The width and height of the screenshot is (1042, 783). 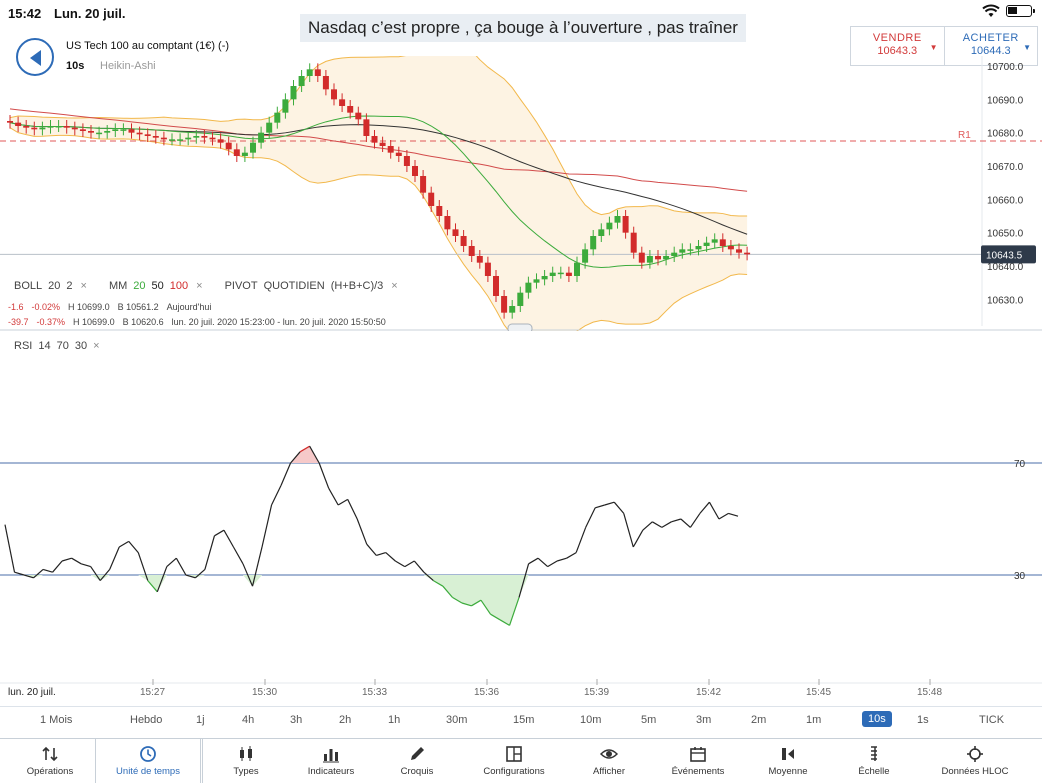 I want to click on toolbar-pencil-button: Croquis, so click(x=417, y=761).